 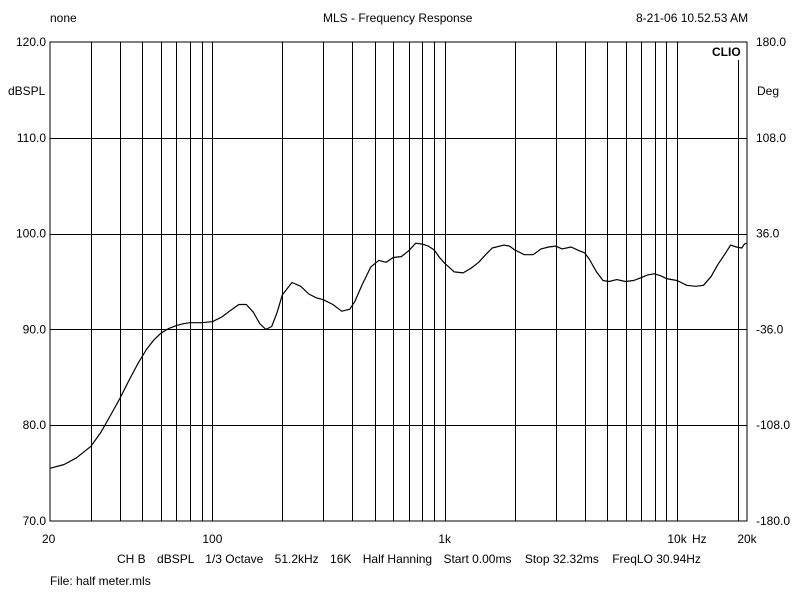 What do you see at coordinates (656, 559) in the screenshot?
I see `setting-freq-lo: FreqLO 30.94Hz` at bounding box center [656, 559].